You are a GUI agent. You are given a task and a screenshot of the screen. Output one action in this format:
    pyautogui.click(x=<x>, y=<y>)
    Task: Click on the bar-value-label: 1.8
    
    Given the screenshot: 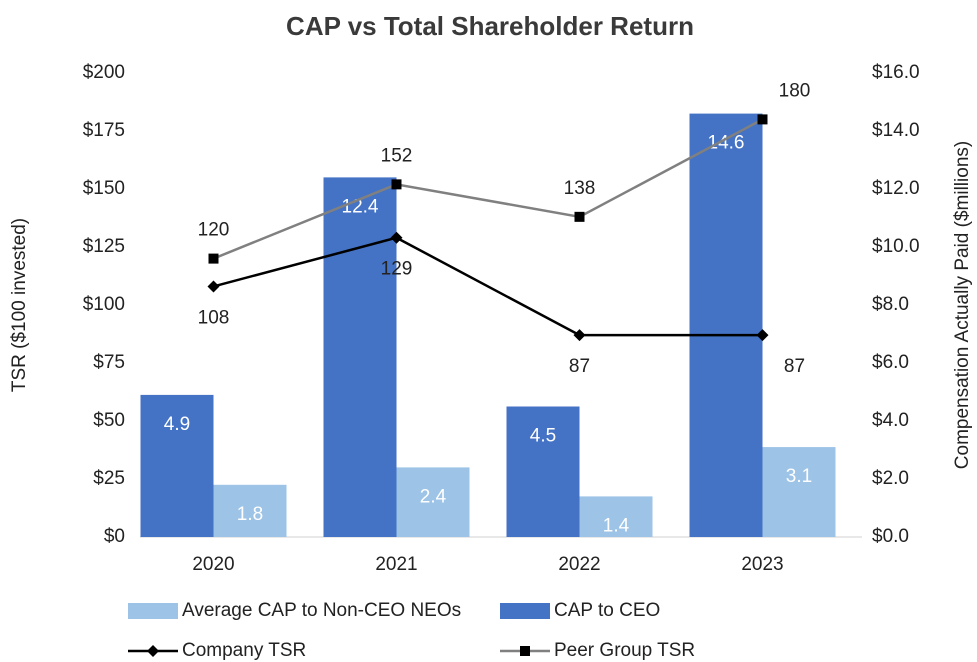 What is the action you would take?
    pyautogui.click(x=250, y=514)
    